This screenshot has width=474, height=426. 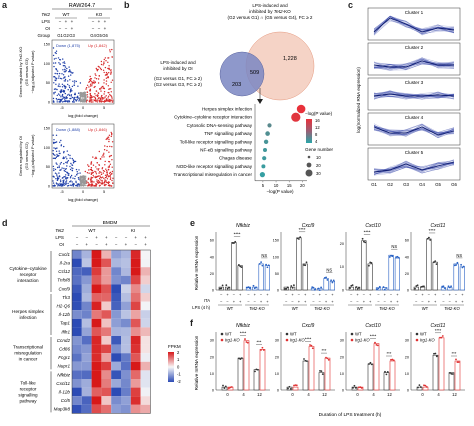 I want to click on panel-c-label: c, so click(x=351, y=5).